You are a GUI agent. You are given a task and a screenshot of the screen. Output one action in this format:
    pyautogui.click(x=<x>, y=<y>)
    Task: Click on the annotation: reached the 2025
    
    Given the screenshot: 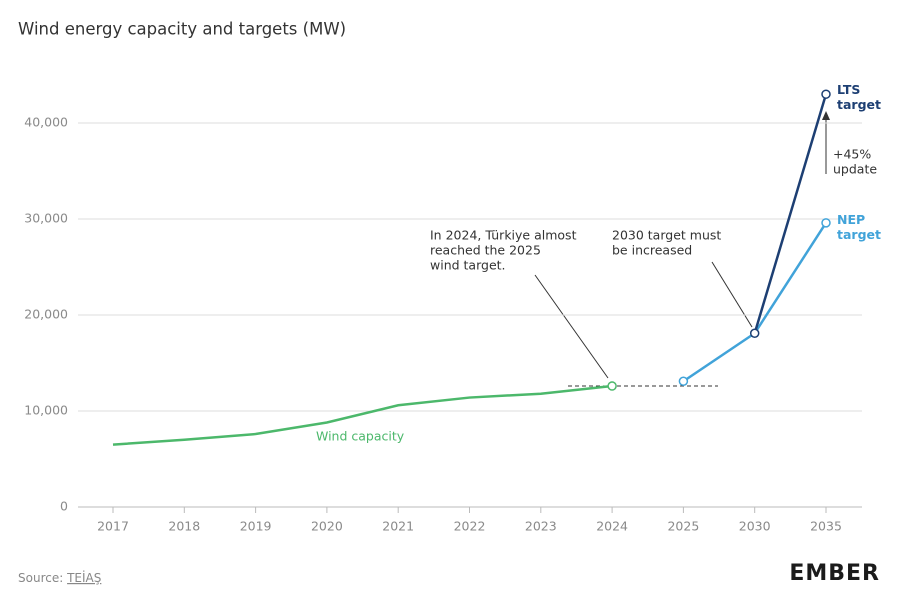 What is the action you would take?
    pyautogui.click(x=485, y=250)
    